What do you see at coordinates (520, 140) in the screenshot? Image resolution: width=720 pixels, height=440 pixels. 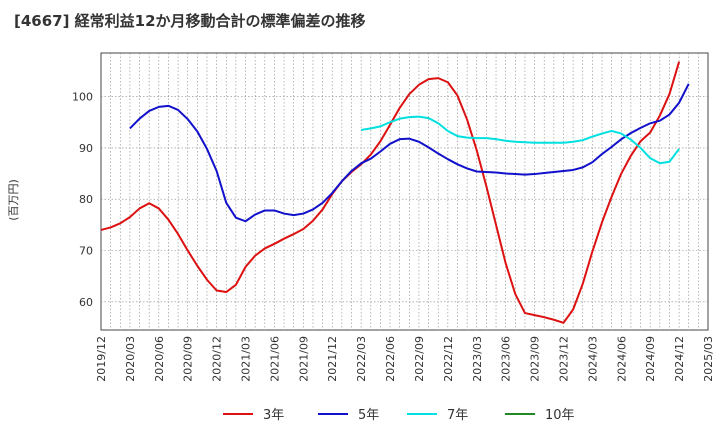 I see `series-line` at bounding box center [520, 140].